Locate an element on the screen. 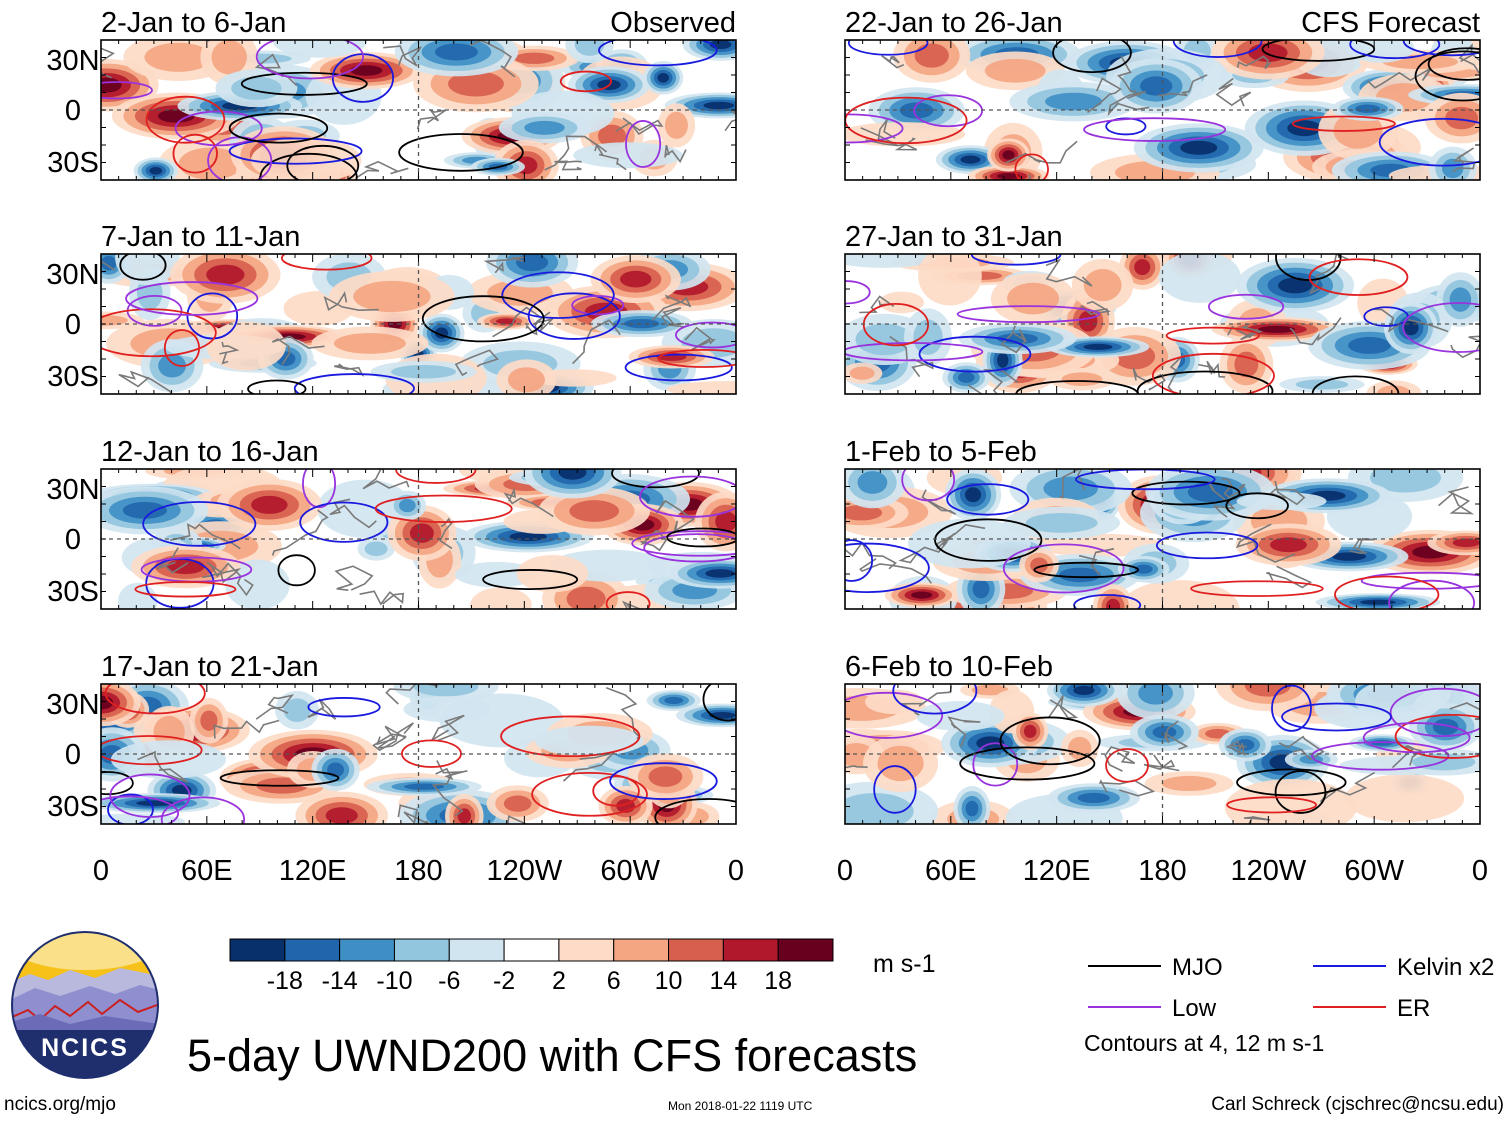  lon-label: 60W is located at coordinates (630, 871).